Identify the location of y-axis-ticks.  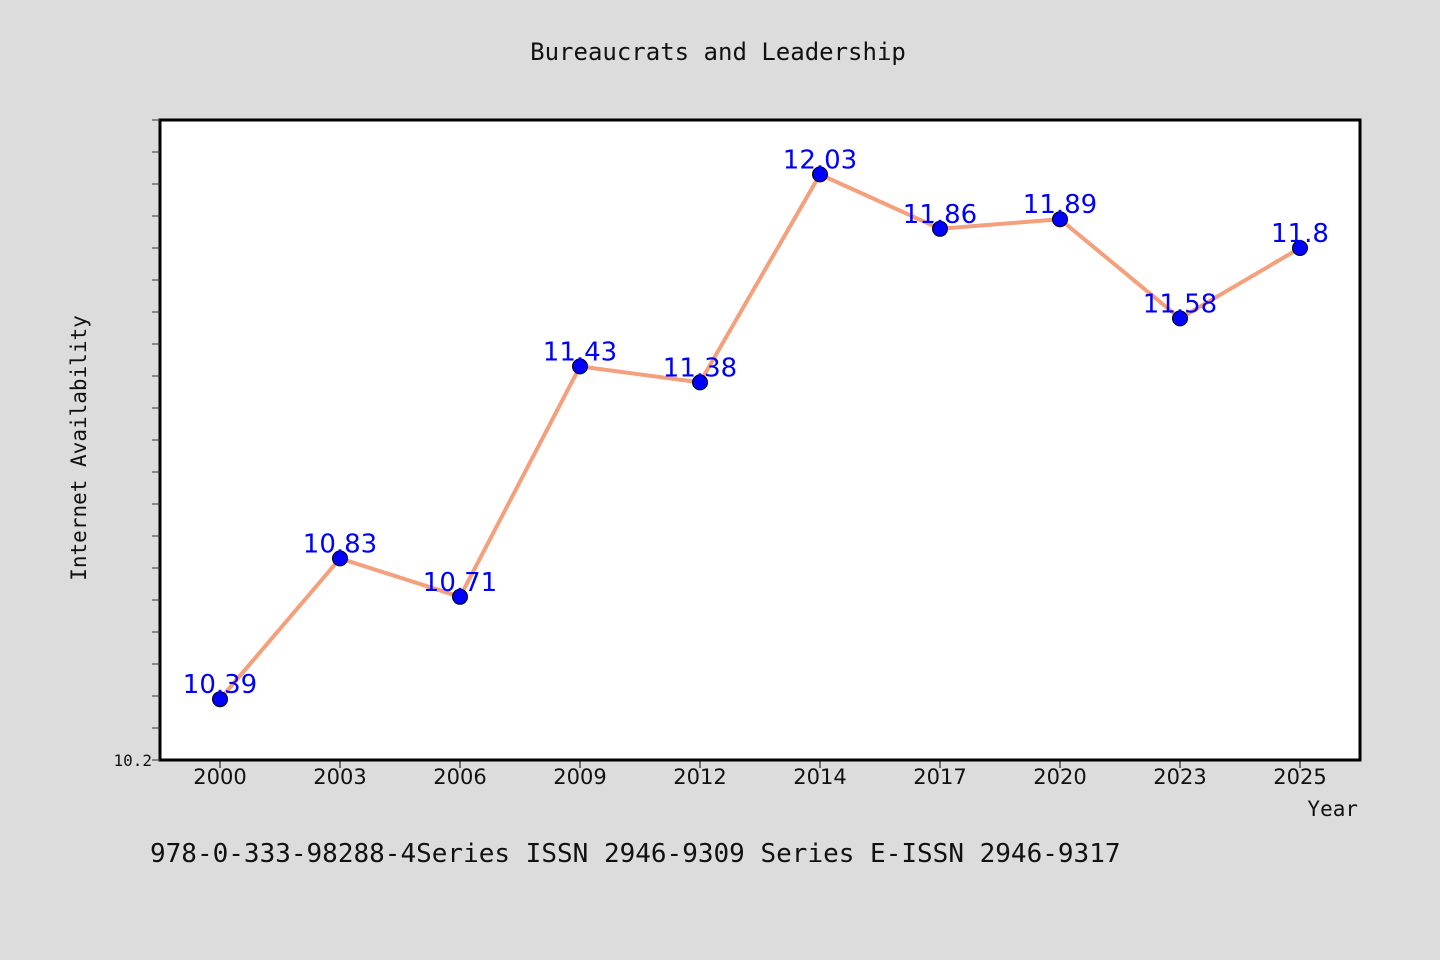
(156, 440).